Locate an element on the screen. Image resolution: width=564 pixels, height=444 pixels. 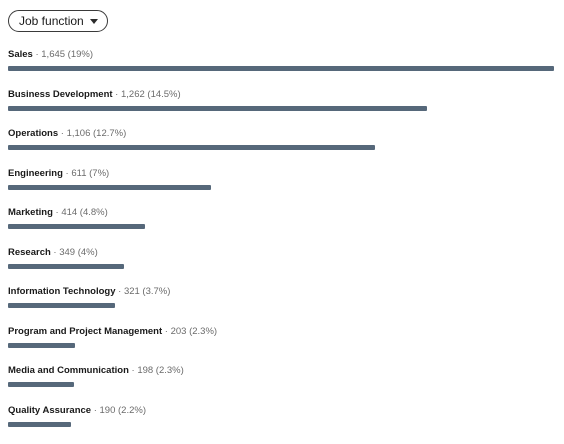
job-function-name: Information Technology is located at coordinates (62, 291).